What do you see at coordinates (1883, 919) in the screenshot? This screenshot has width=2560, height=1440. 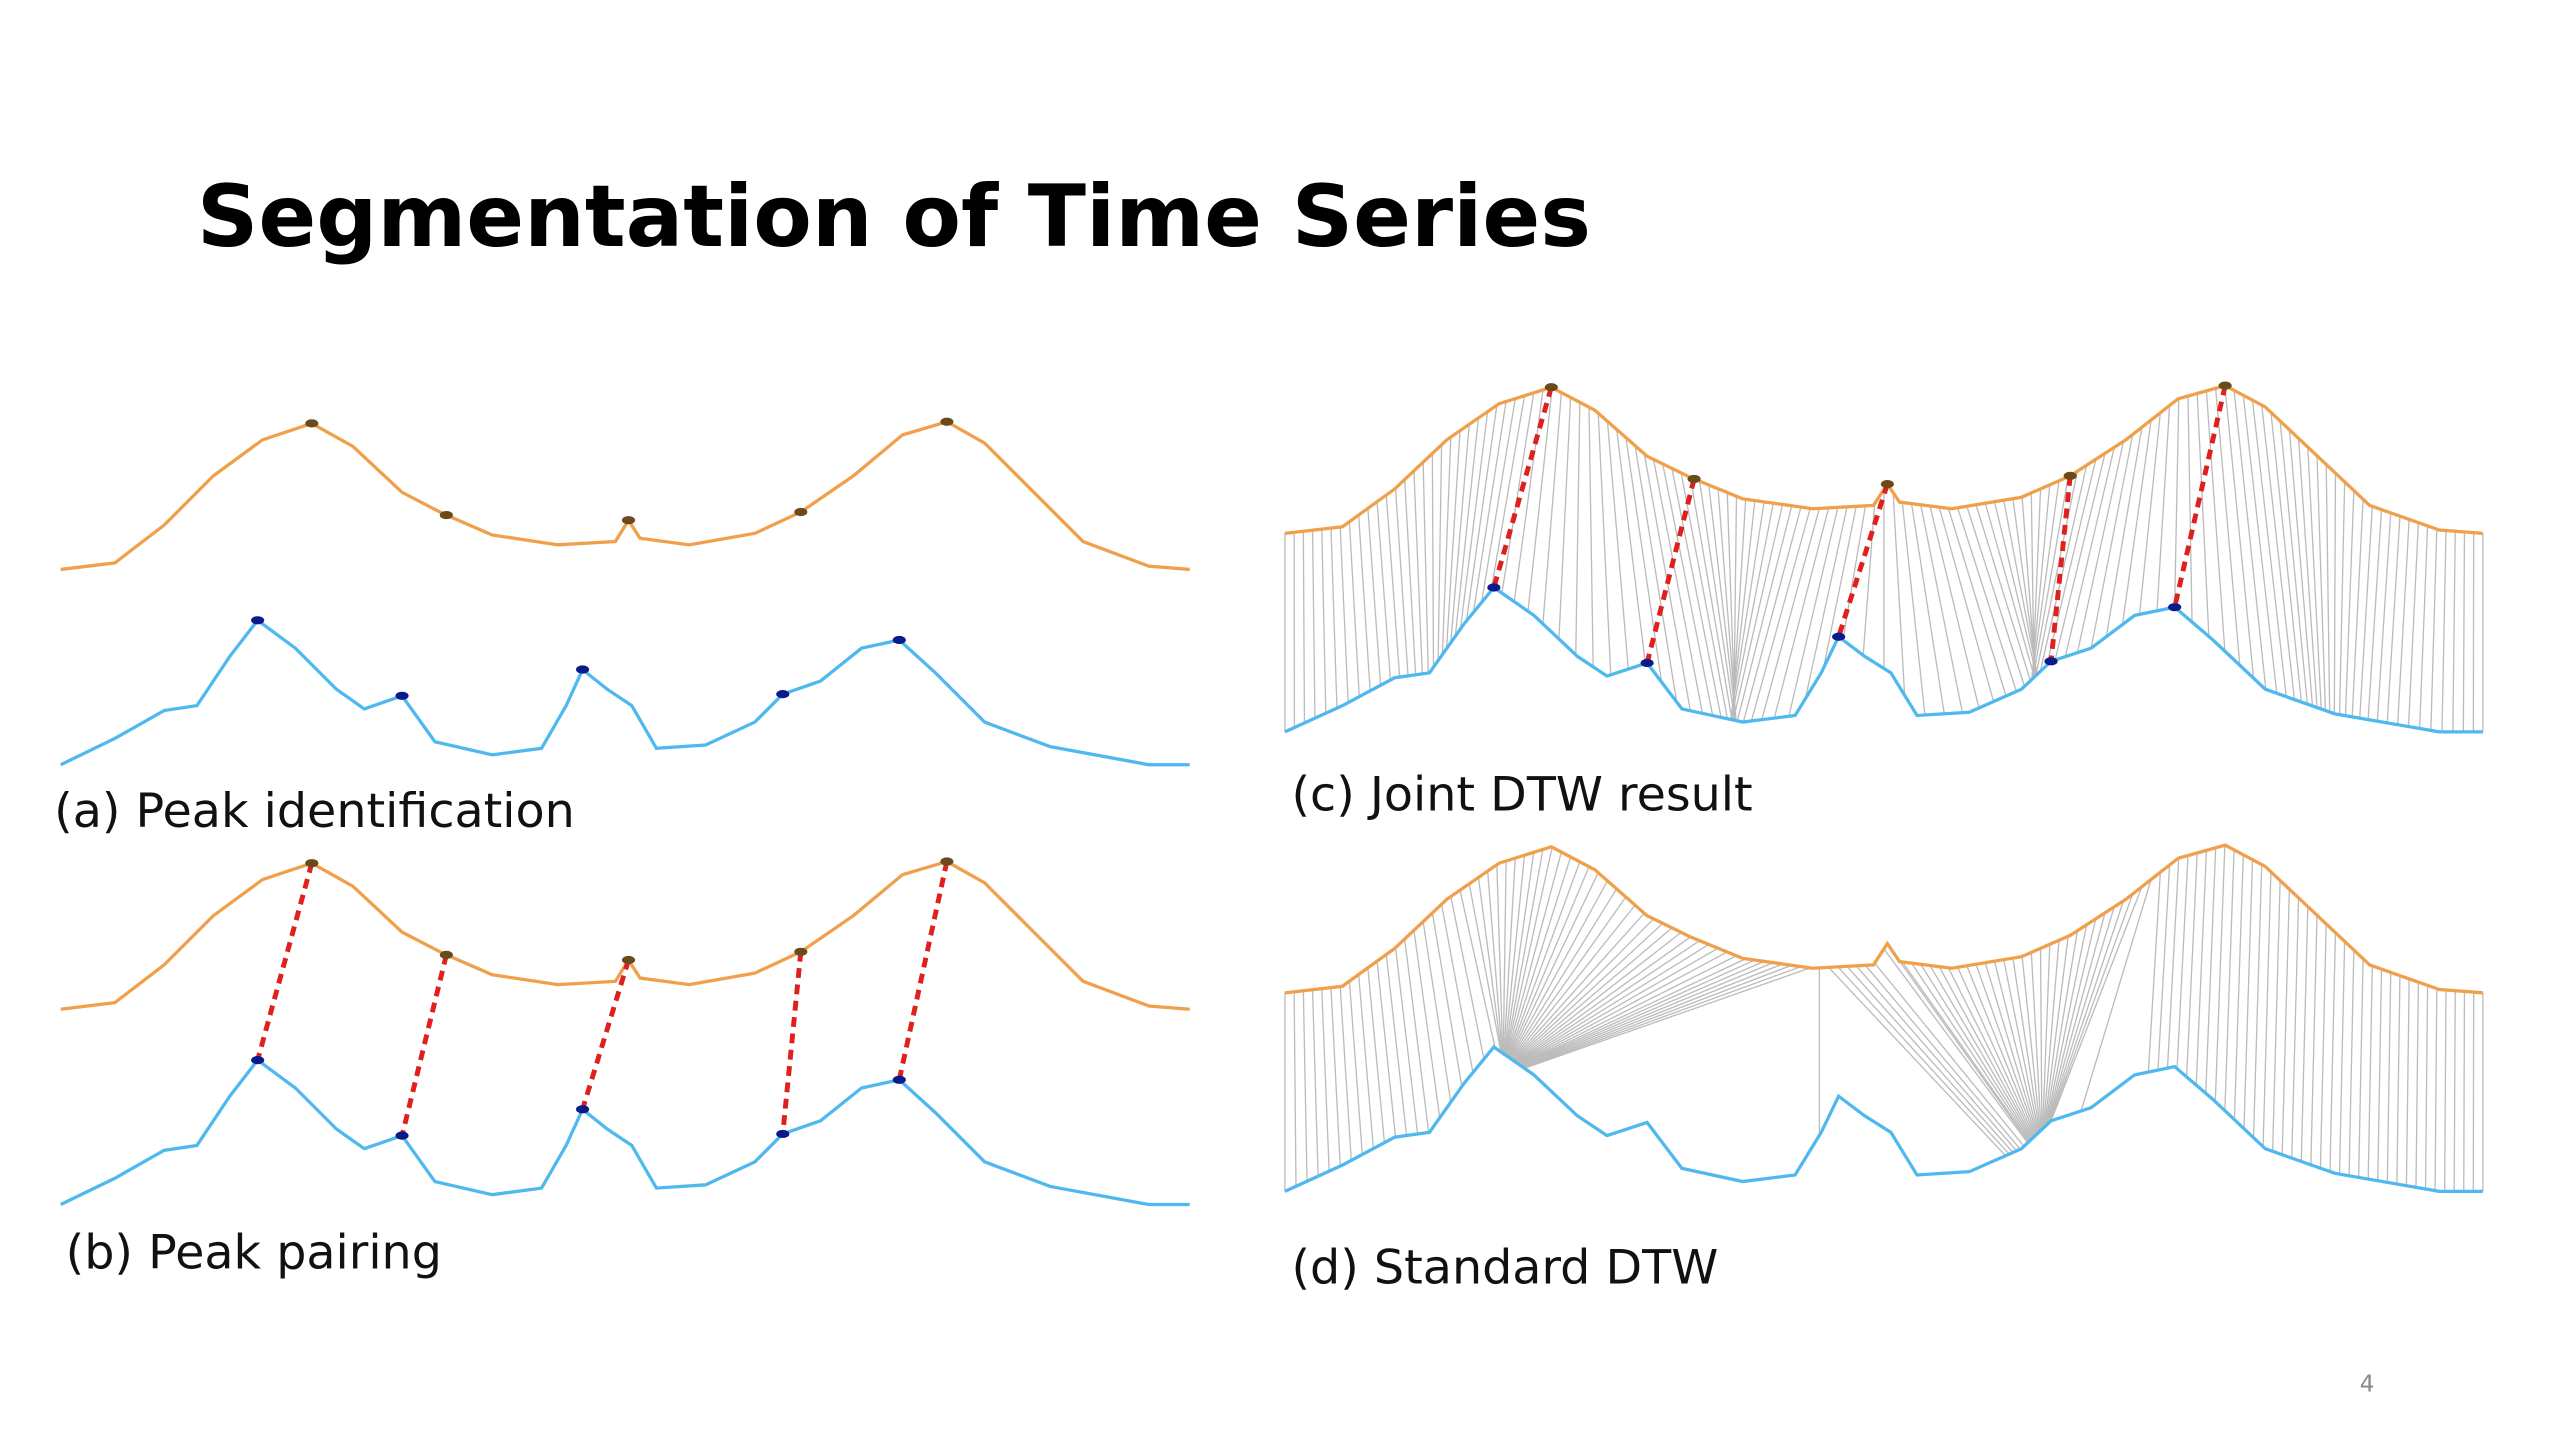 I see `orange-series` at bounding box center [1883, 919].